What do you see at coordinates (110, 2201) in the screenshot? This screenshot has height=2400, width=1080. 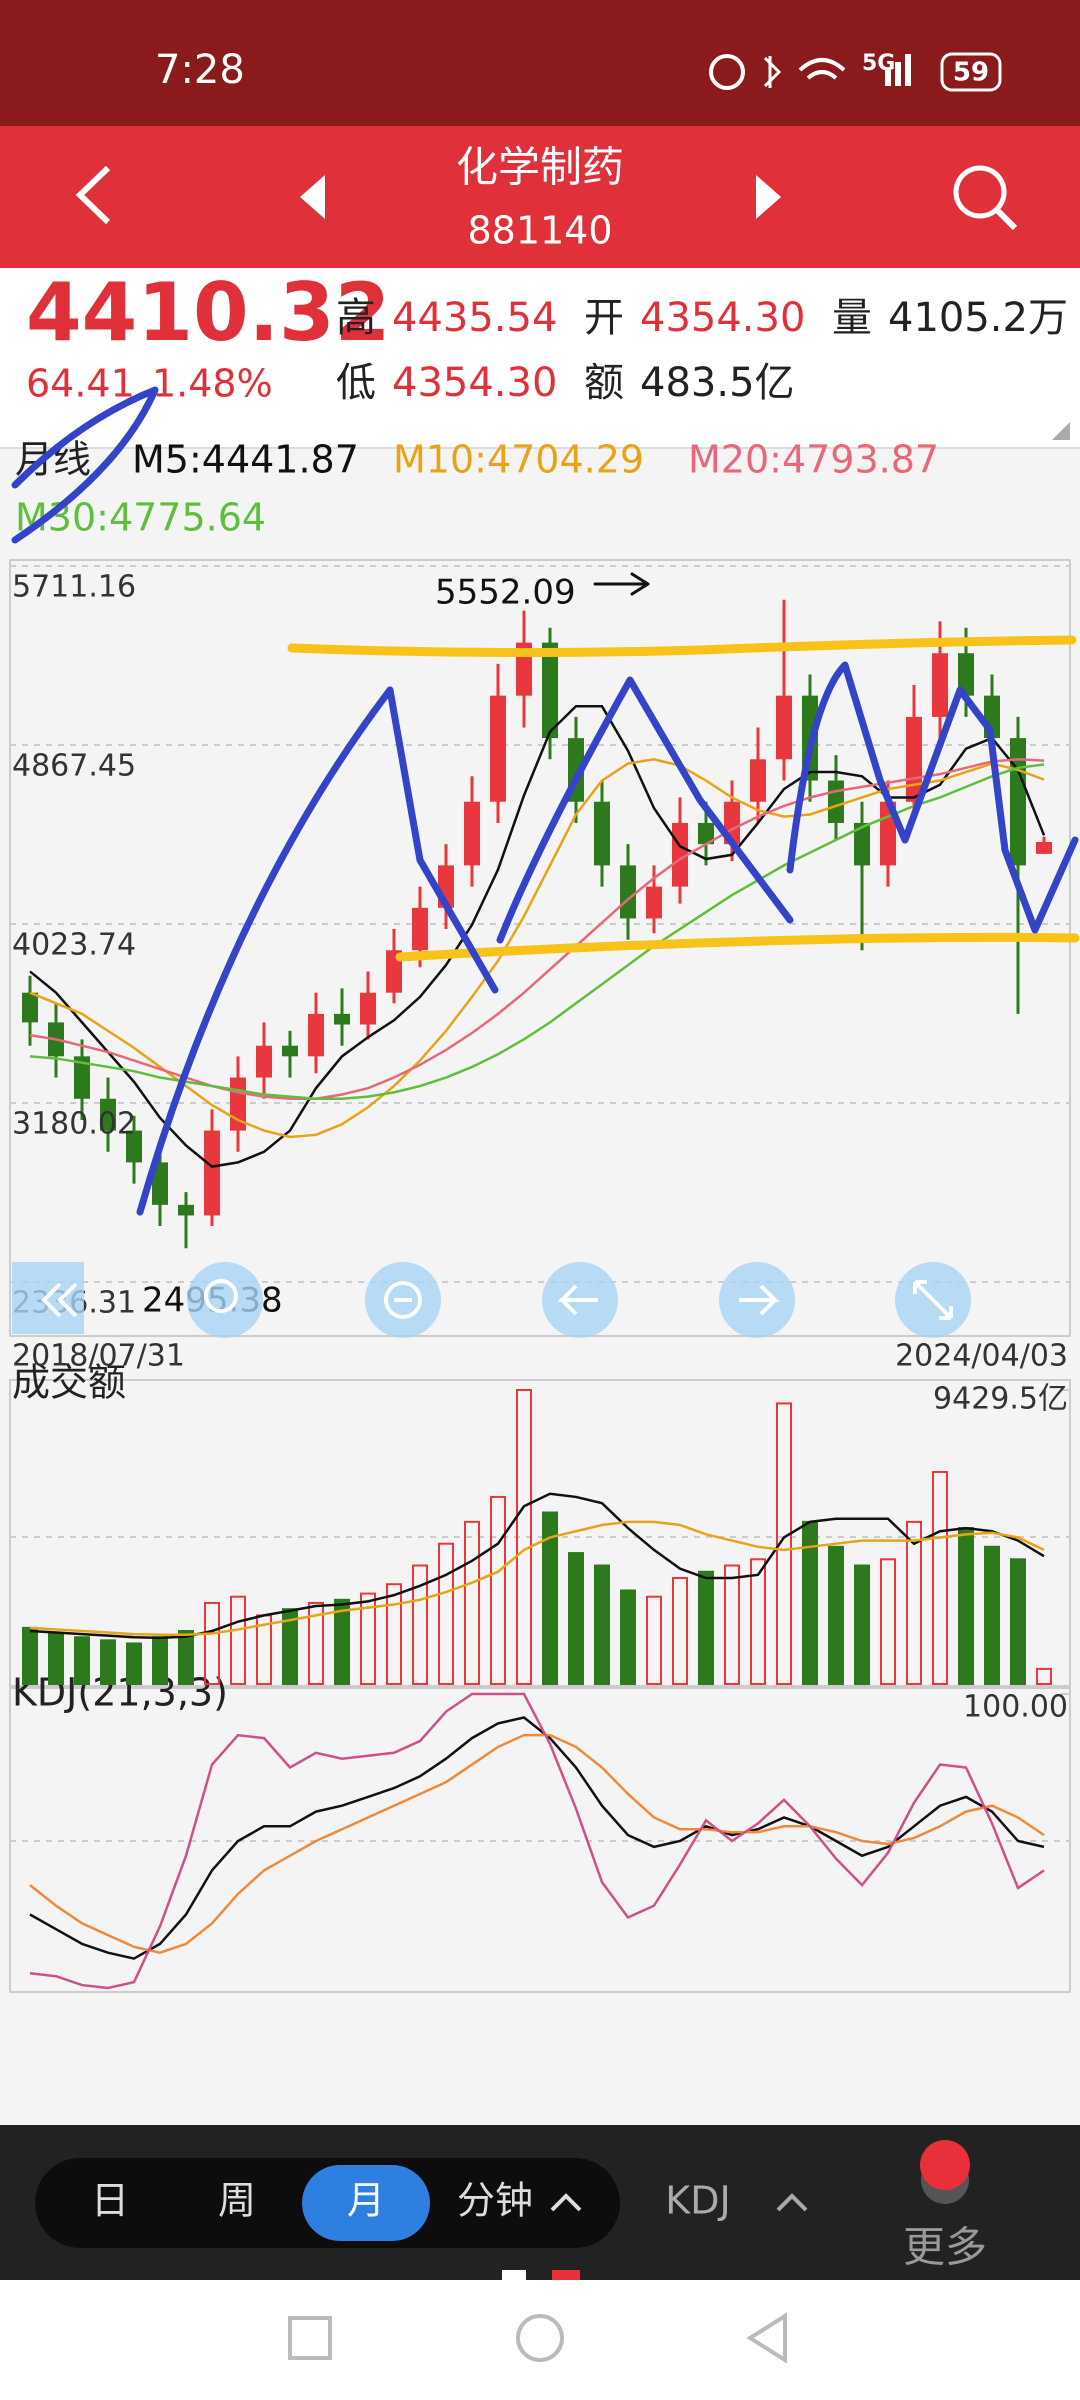 I see `period-tab: 日` at bounding box center [110, 2201].